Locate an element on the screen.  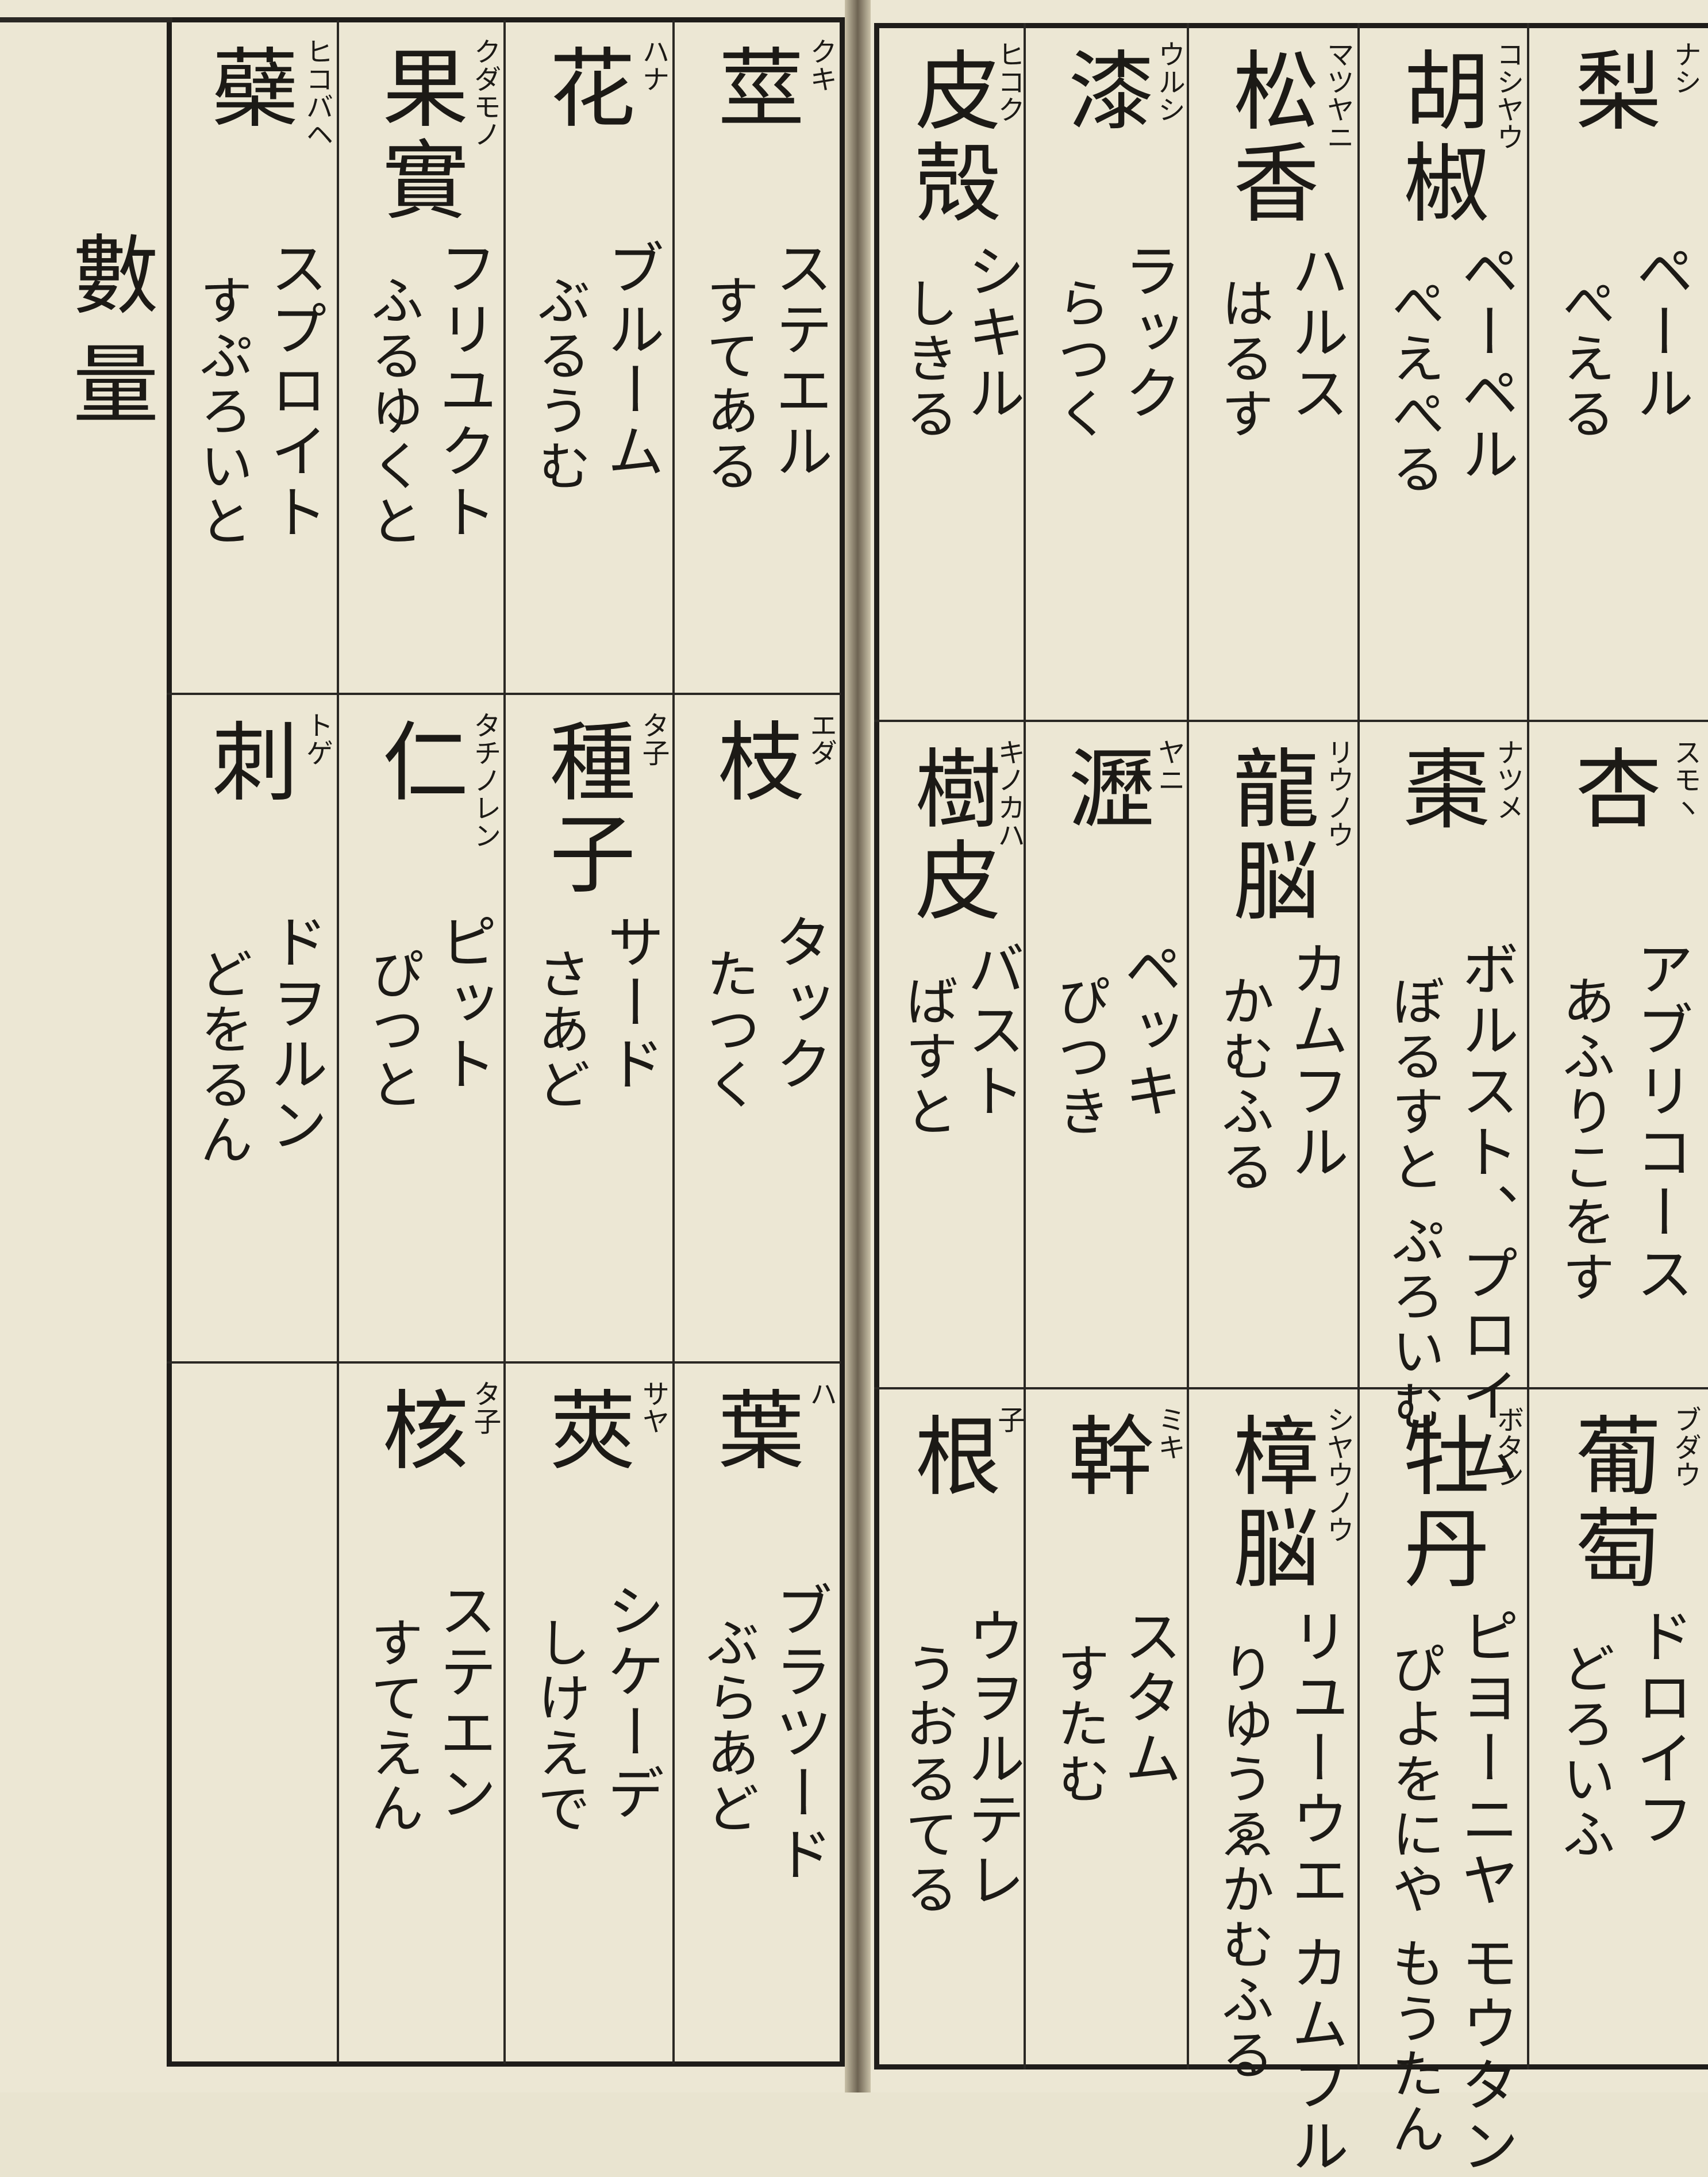
headword: 梨 is located at coordinates (1610, 92).